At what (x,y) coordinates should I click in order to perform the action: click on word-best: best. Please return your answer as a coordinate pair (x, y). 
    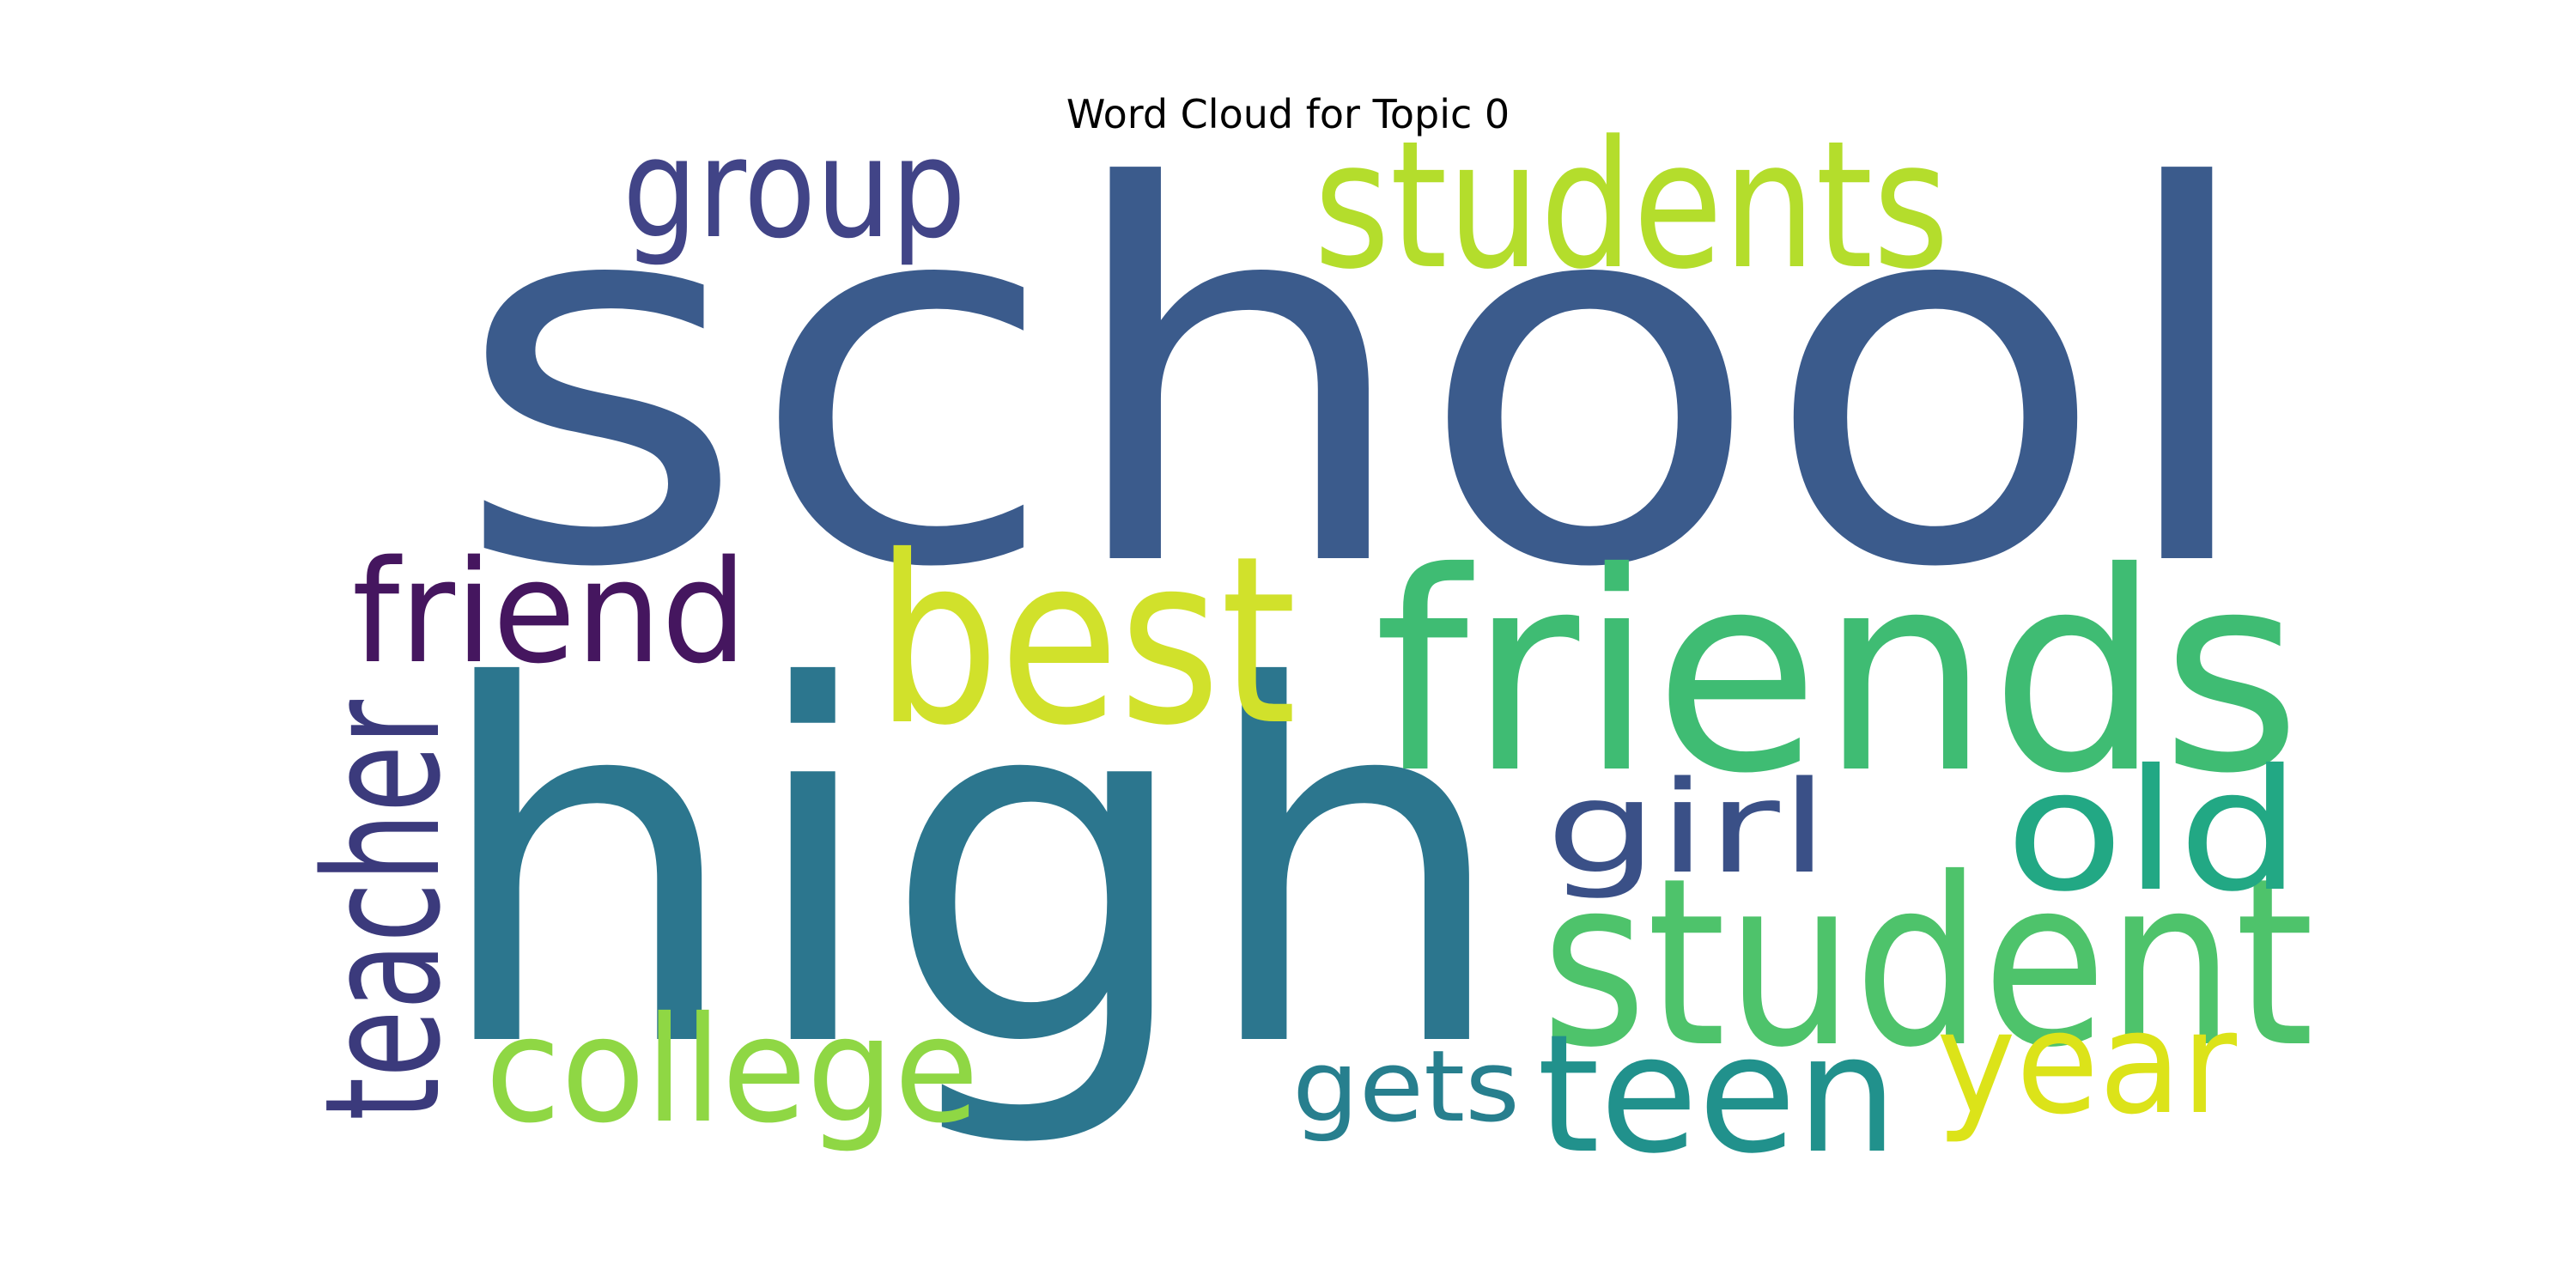
    Looking at the image, I should click on (1086, 641).